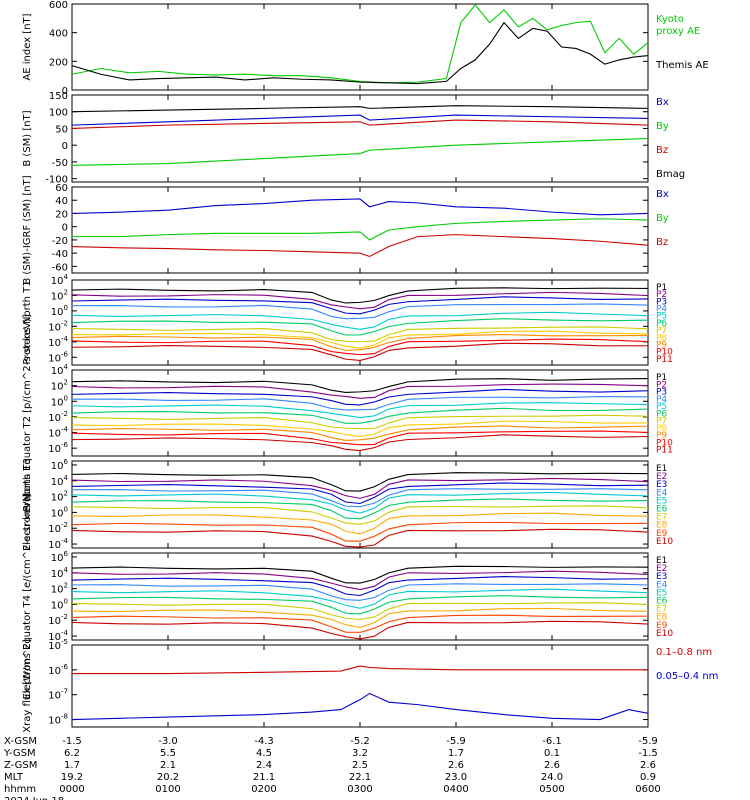 The image size is (750, 800). What do you see at coordinates (456, 777) in the screenshot?
I see `ephemeris-value: 23.0` at bounding box center [456, 777].